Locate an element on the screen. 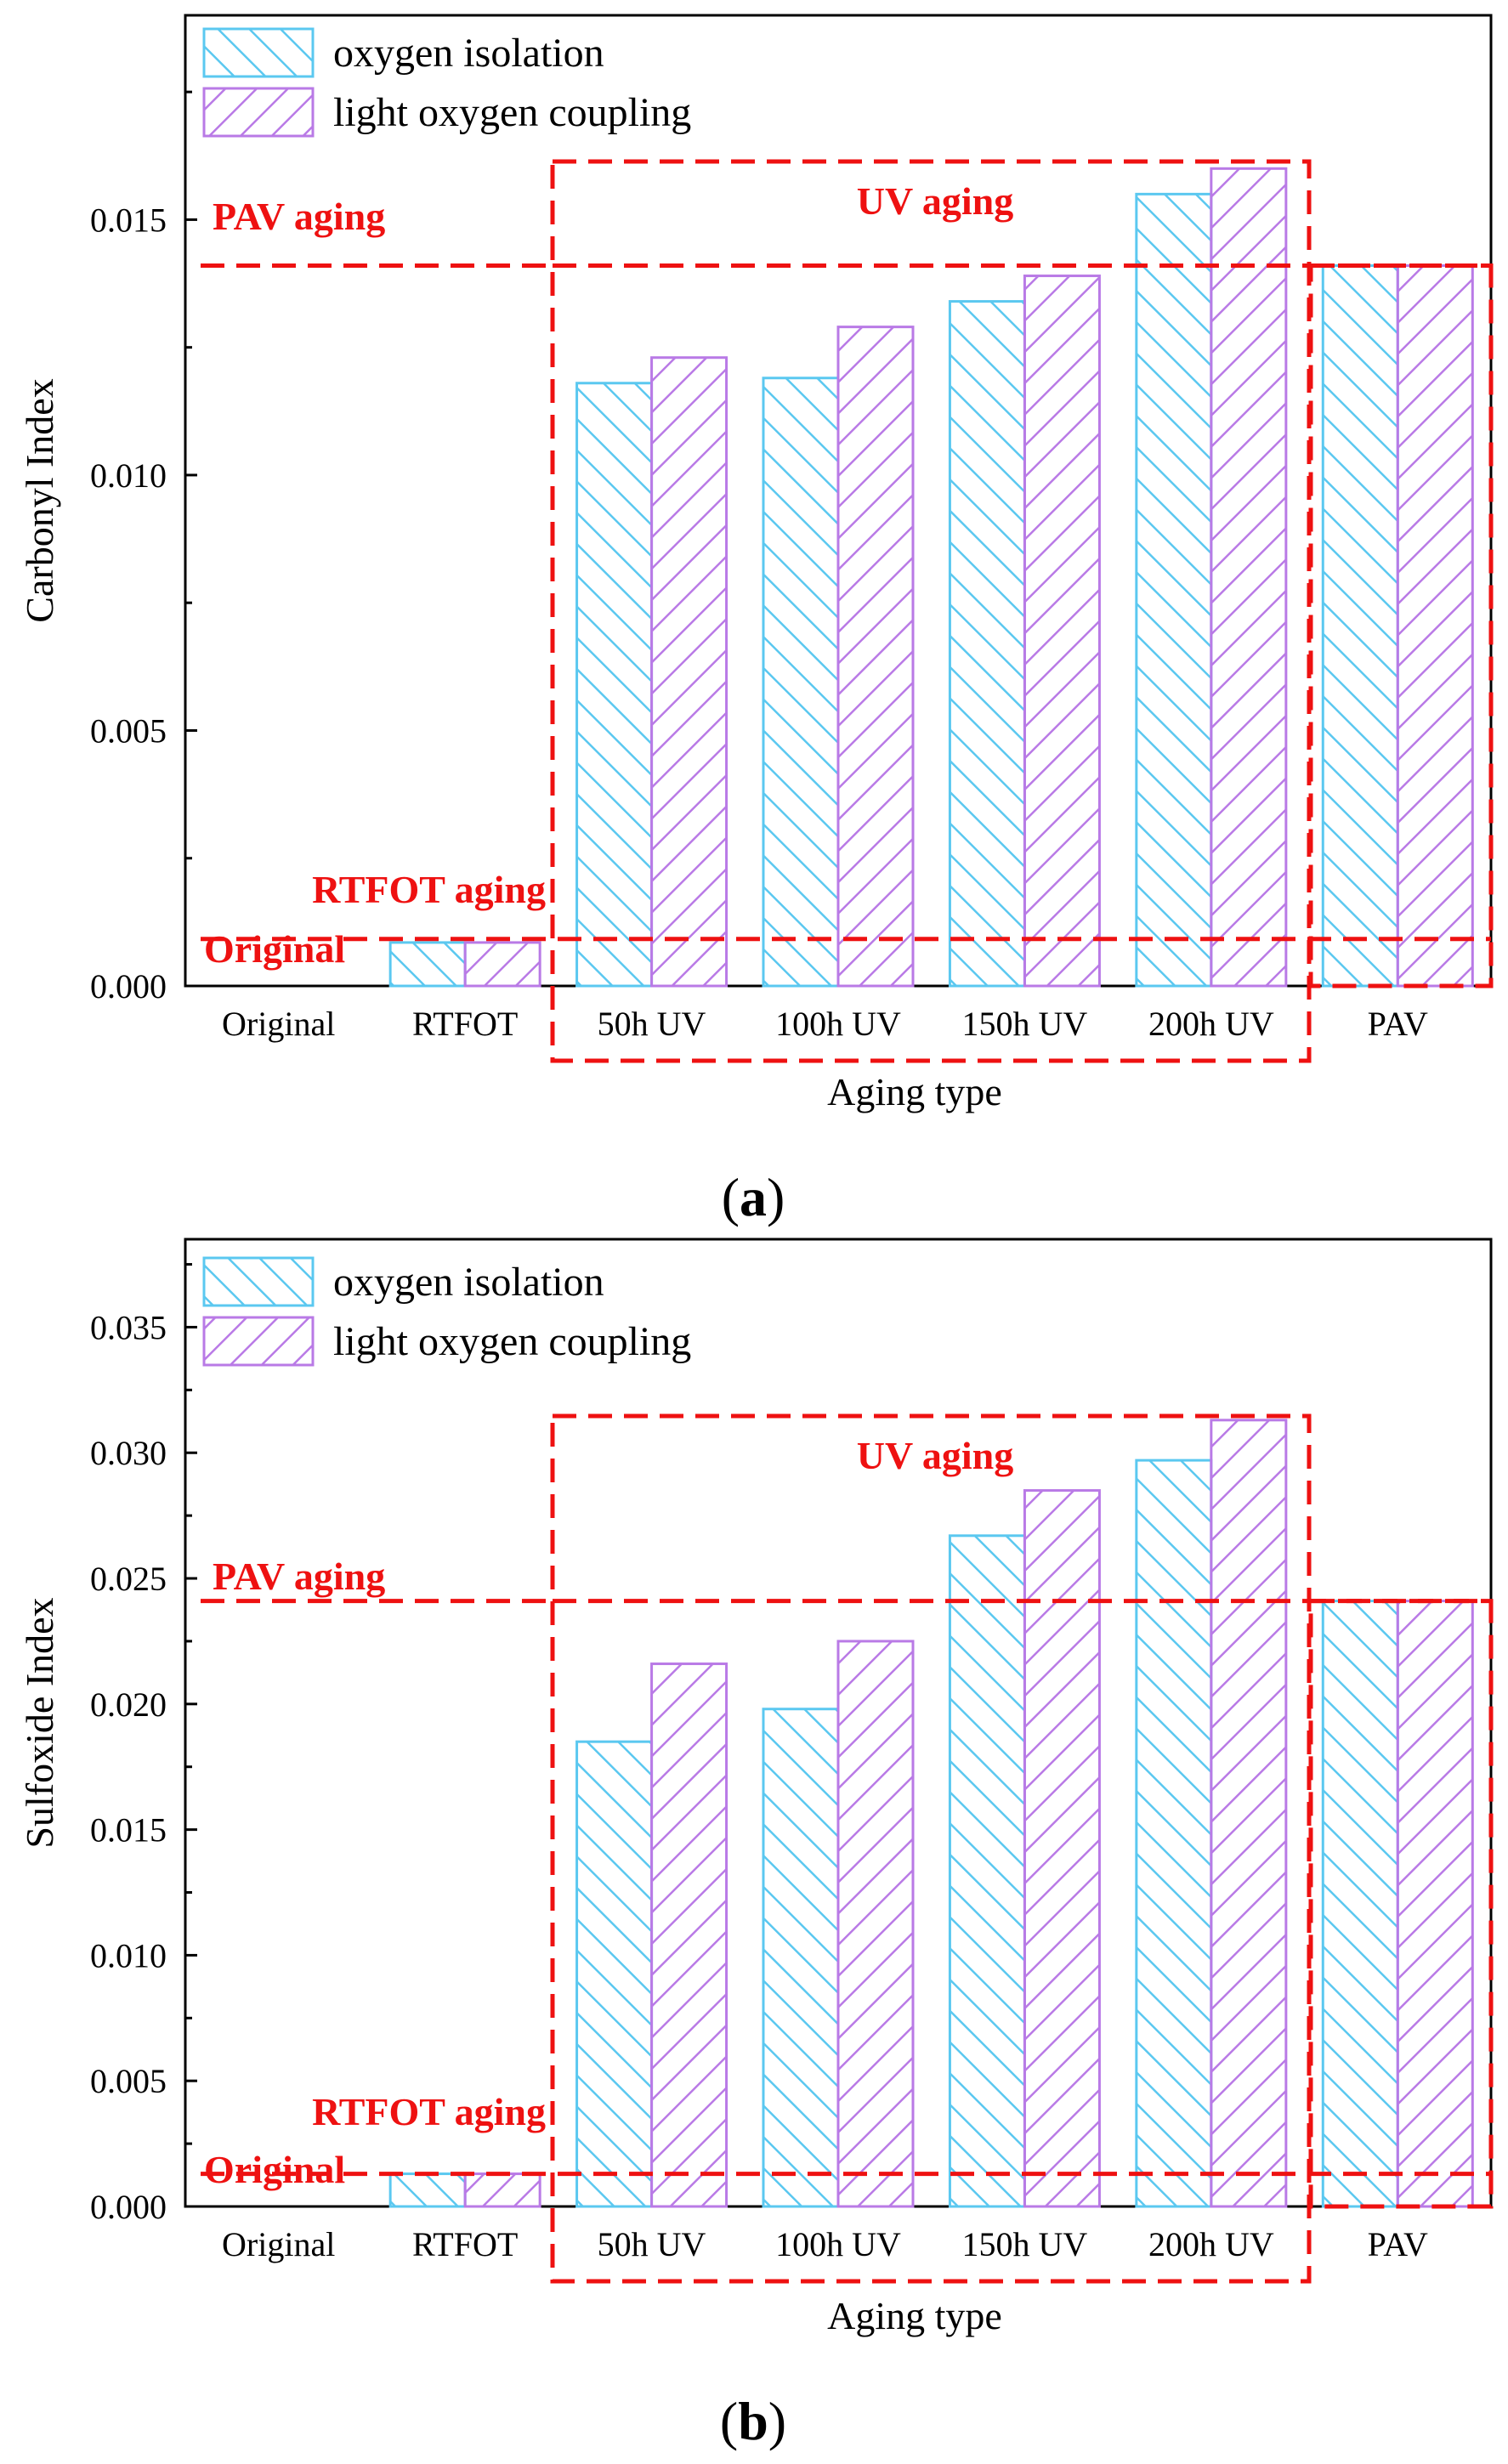 This screenshot has width=1508, height=2464. panel-label: (b) is located at coordinates (753, 2421).